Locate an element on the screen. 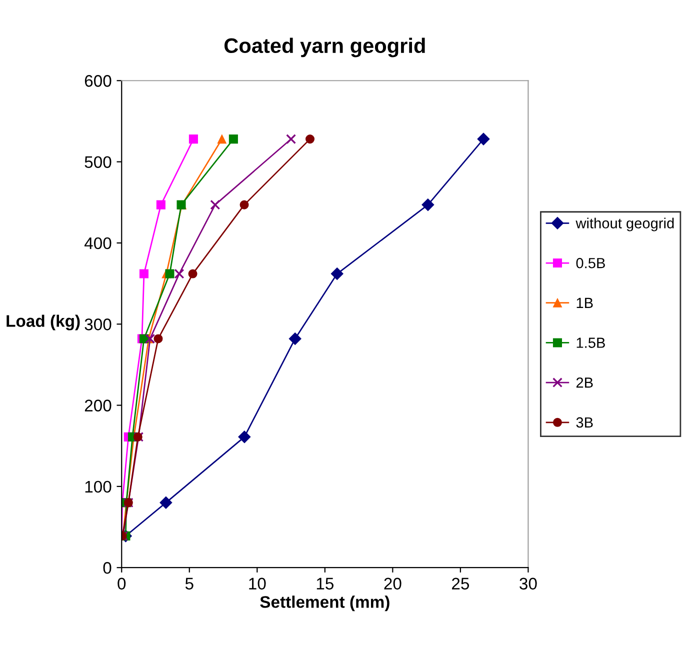  x-tick-label: 30 is located at coordinates (528, 584).